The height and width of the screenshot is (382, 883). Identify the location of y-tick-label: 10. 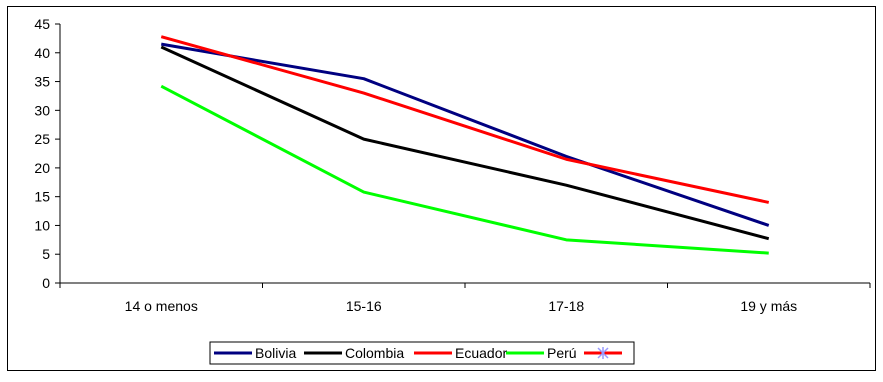
(42, 225).